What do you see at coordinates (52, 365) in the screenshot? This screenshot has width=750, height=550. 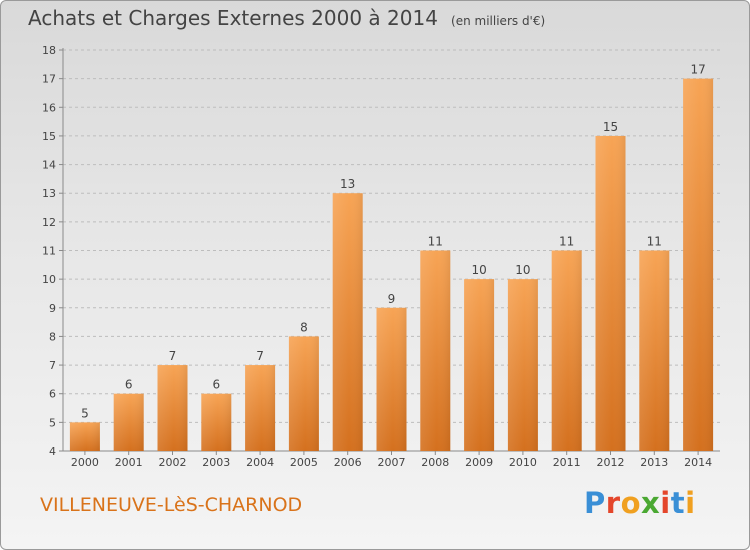 I see `y-tick-label: 7` at bounding box center [52, 365].